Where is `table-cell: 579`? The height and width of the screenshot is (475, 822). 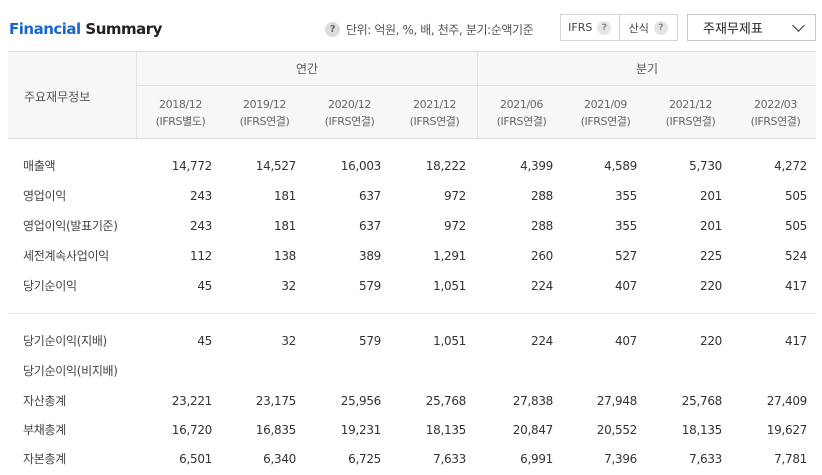 table-cell: 579 is located at coordinates (369, 341).